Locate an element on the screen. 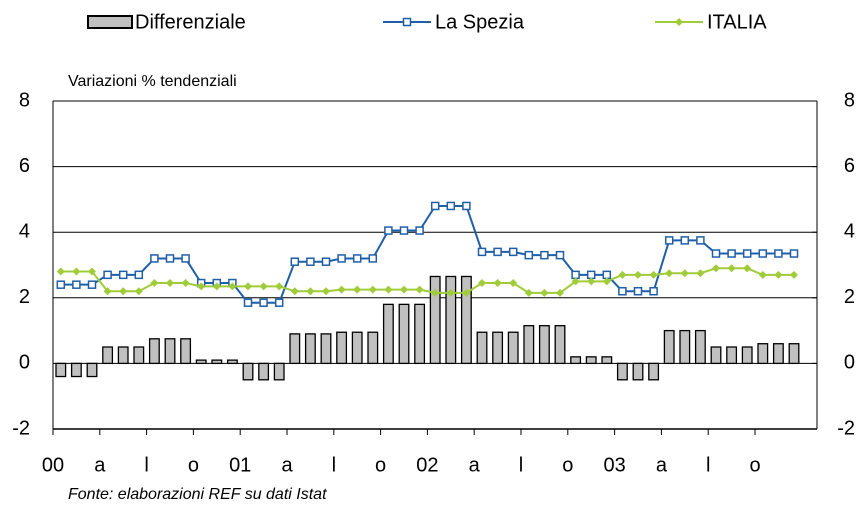 Image resolution: width=863 pixels, height=506 pixels. legend-label: ITALIA is located at coordinates (737, 22).